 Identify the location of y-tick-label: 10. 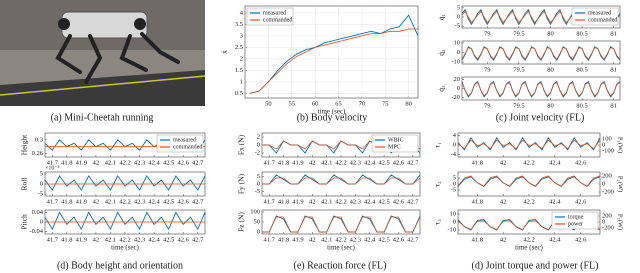
(457, 42).